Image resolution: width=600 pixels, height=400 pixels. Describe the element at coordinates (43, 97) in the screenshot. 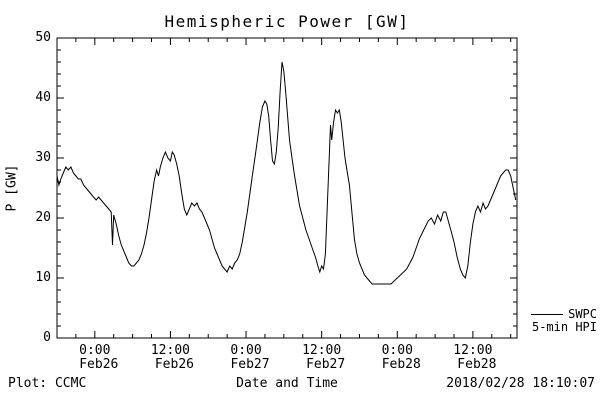

I see `y-tick-label: 40` at that location.